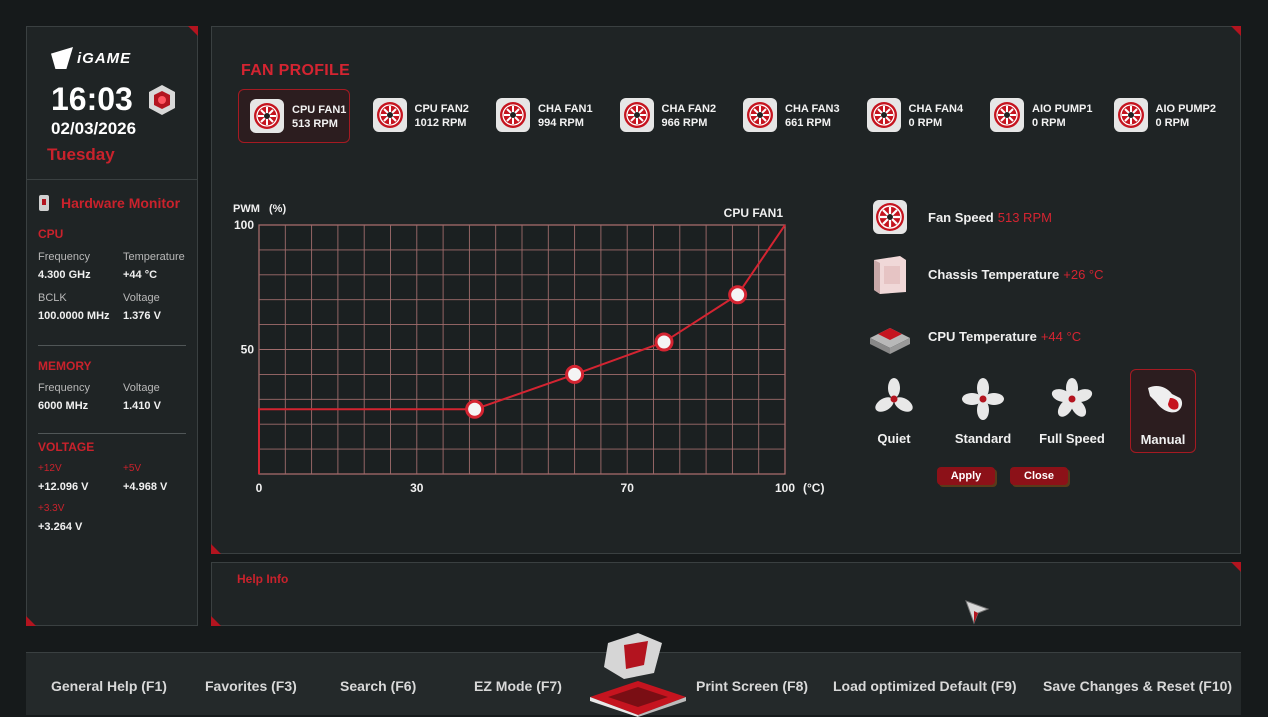  What do you see at coordinates (81, 154) in the screenshot?
I see `weekday: Tuesday` at bounding box center [81, 154].